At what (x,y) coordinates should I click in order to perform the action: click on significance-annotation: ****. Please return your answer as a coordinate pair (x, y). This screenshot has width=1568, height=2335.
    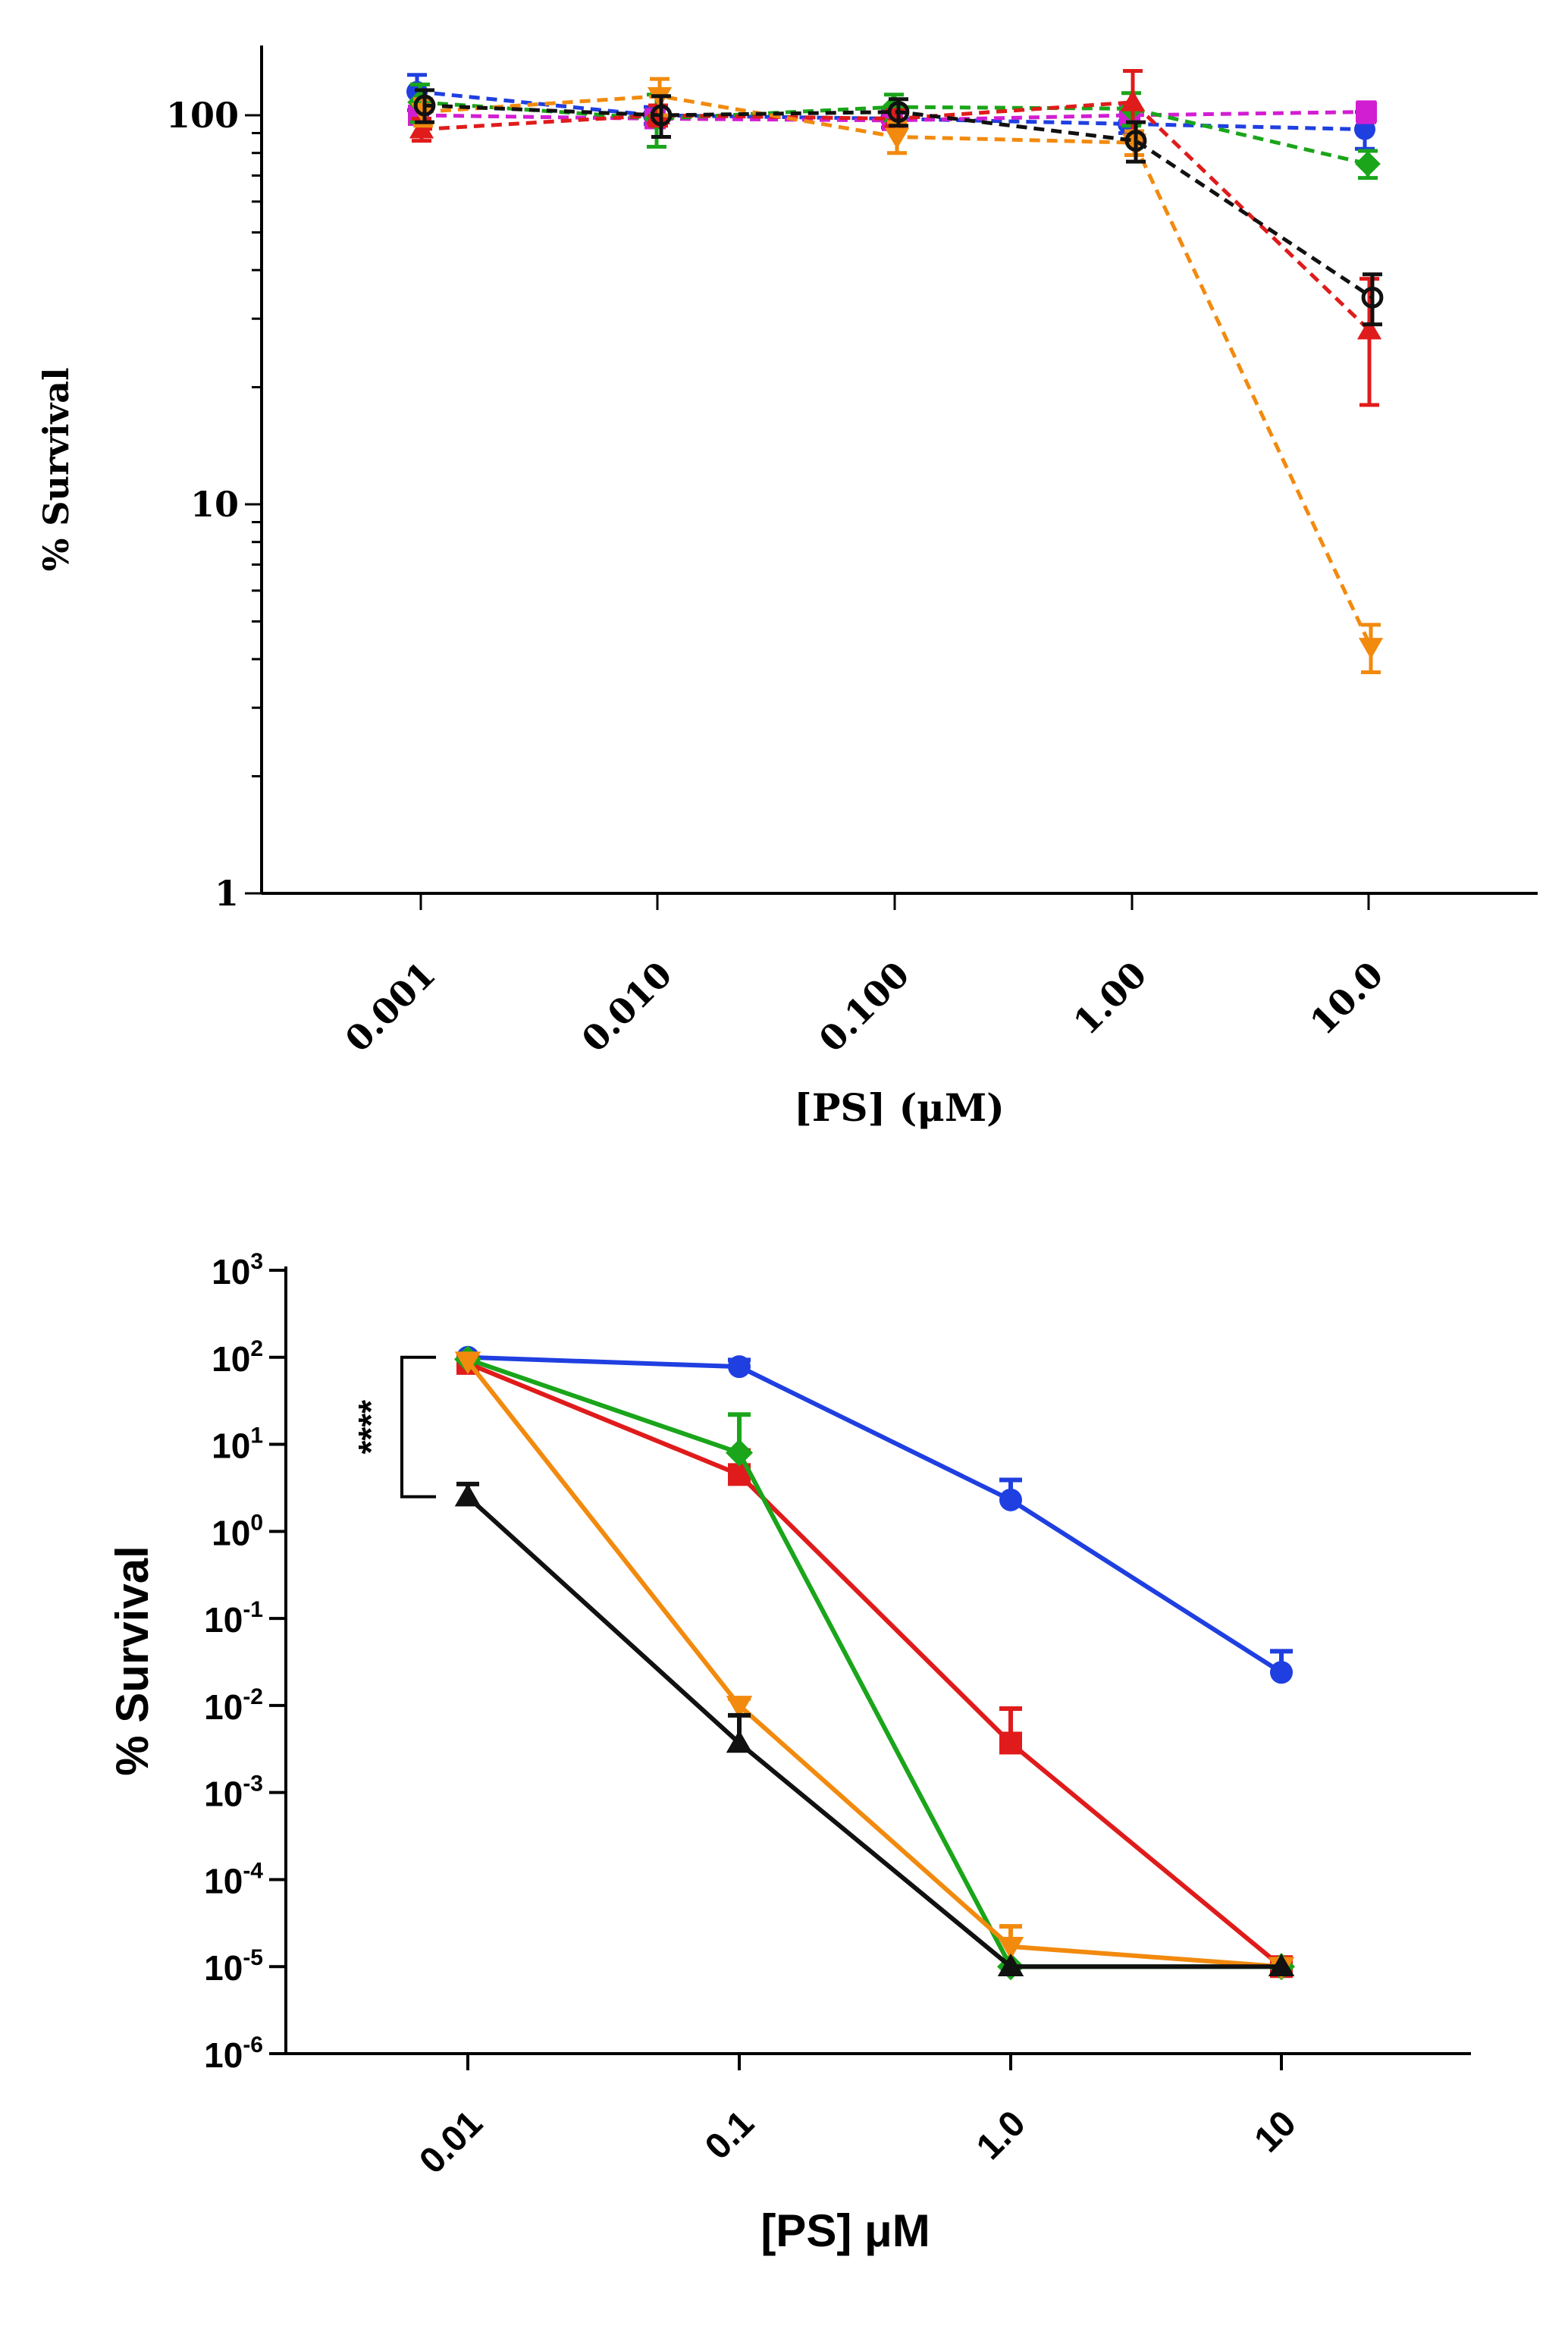
    Looking at the image, I should click on (371, 1427).